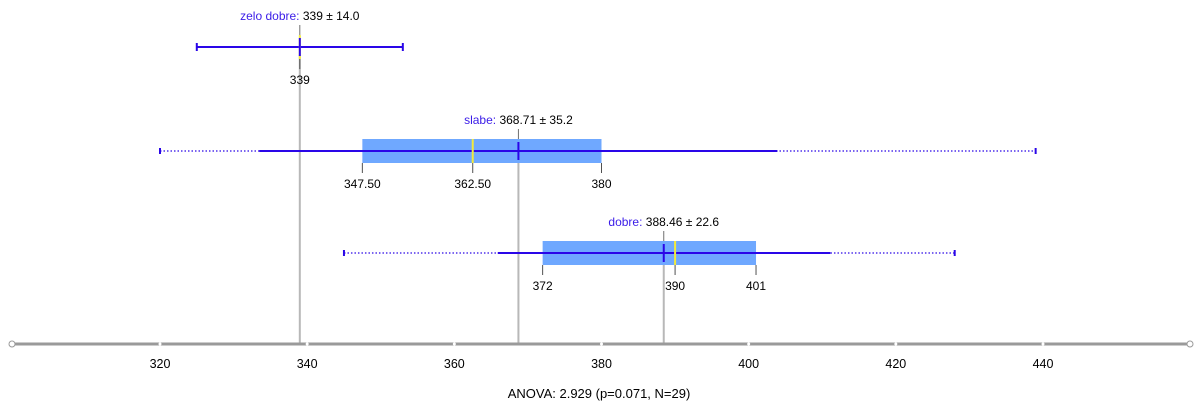 The image size is (1198, 403). Describe the element at coordinates (649, 254) in the screenshot. I see `group-dobre: dobre: 388.46 ± 22.6 372 390 401` at that location.